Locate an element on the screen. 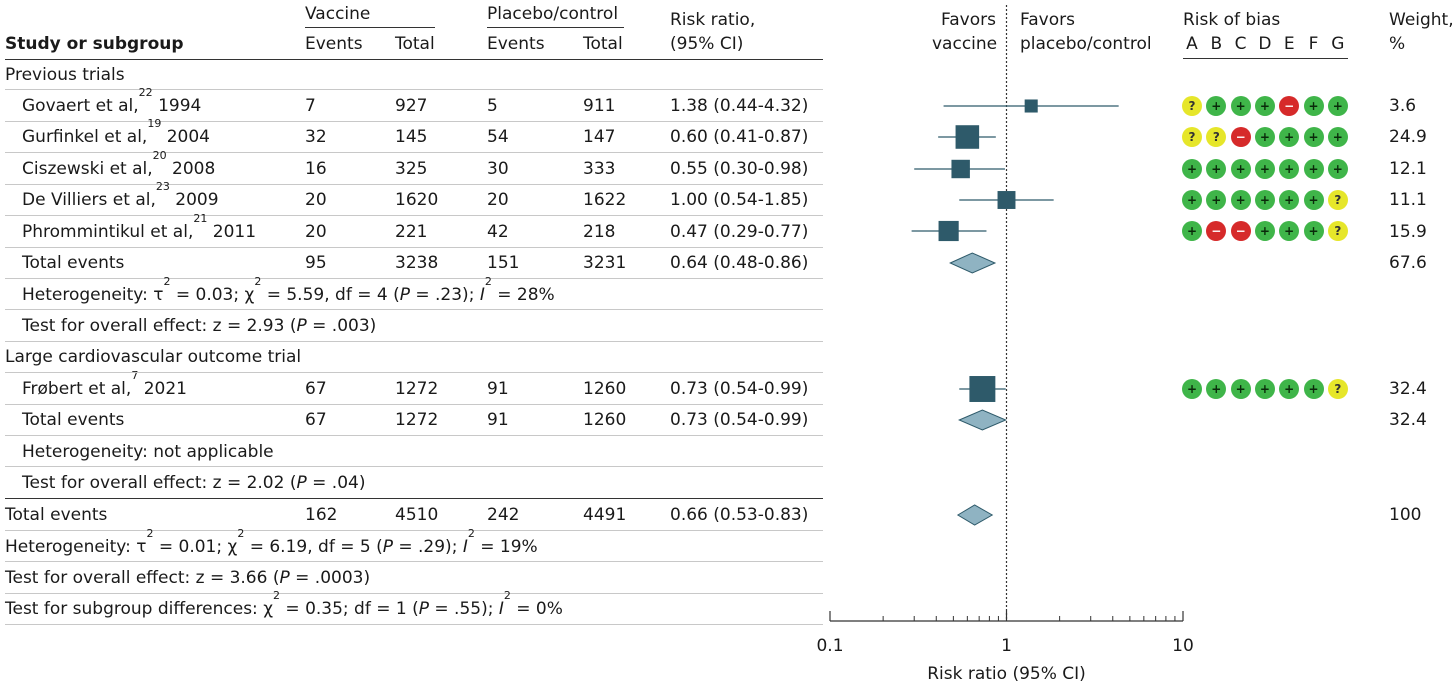 The image size is (1456, 686). subtotal-vaccine-total: 1272 is located at coordinates (417, 420).